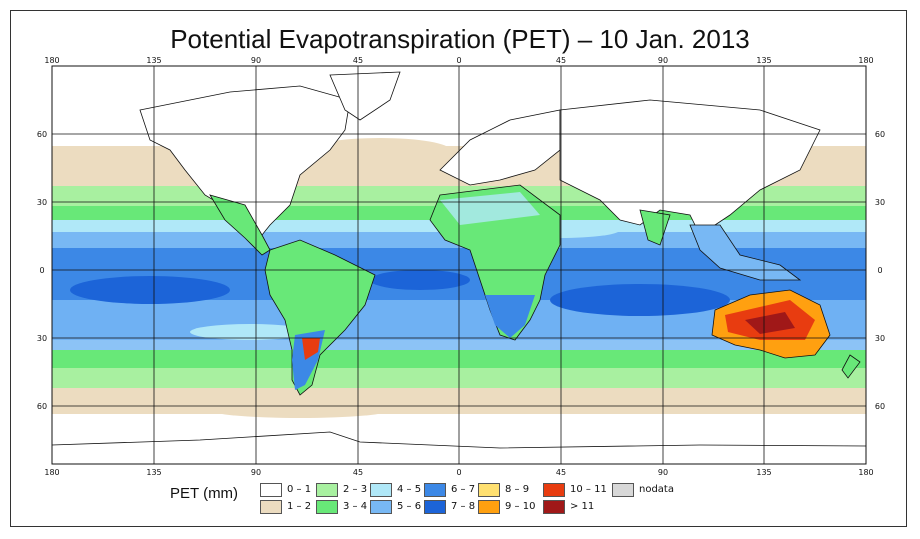 This screenshot has height=539, width=920. Describe the element at coordinates (763, 60) in the screenshot. I see `lon-tick-top-135e: 135` at that location.